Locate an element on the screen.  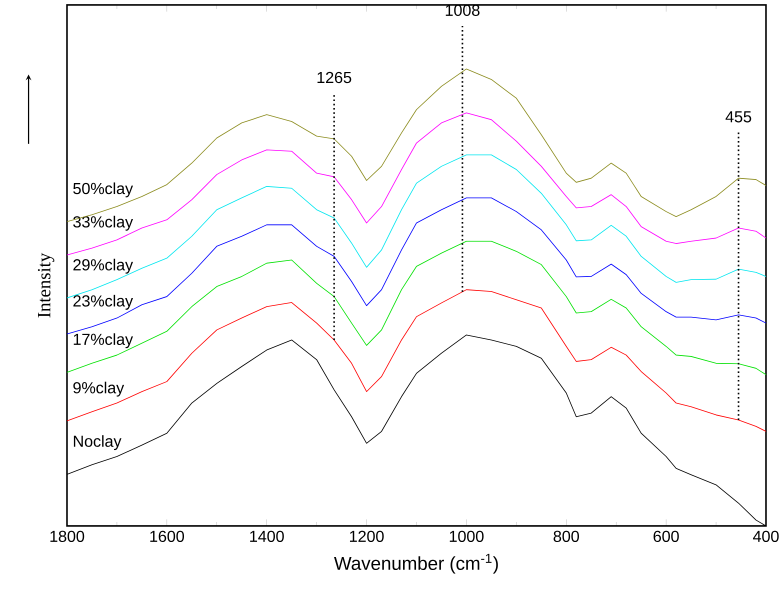
x-tick-label: 1600 is located at coordinates (167, 536).